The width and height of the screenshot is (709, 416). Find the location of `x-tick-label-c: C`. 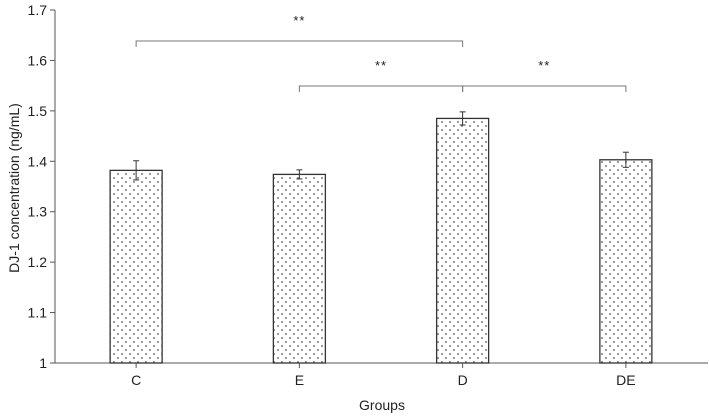

x-tick-label-c: C is located at coordinates (136, 380).